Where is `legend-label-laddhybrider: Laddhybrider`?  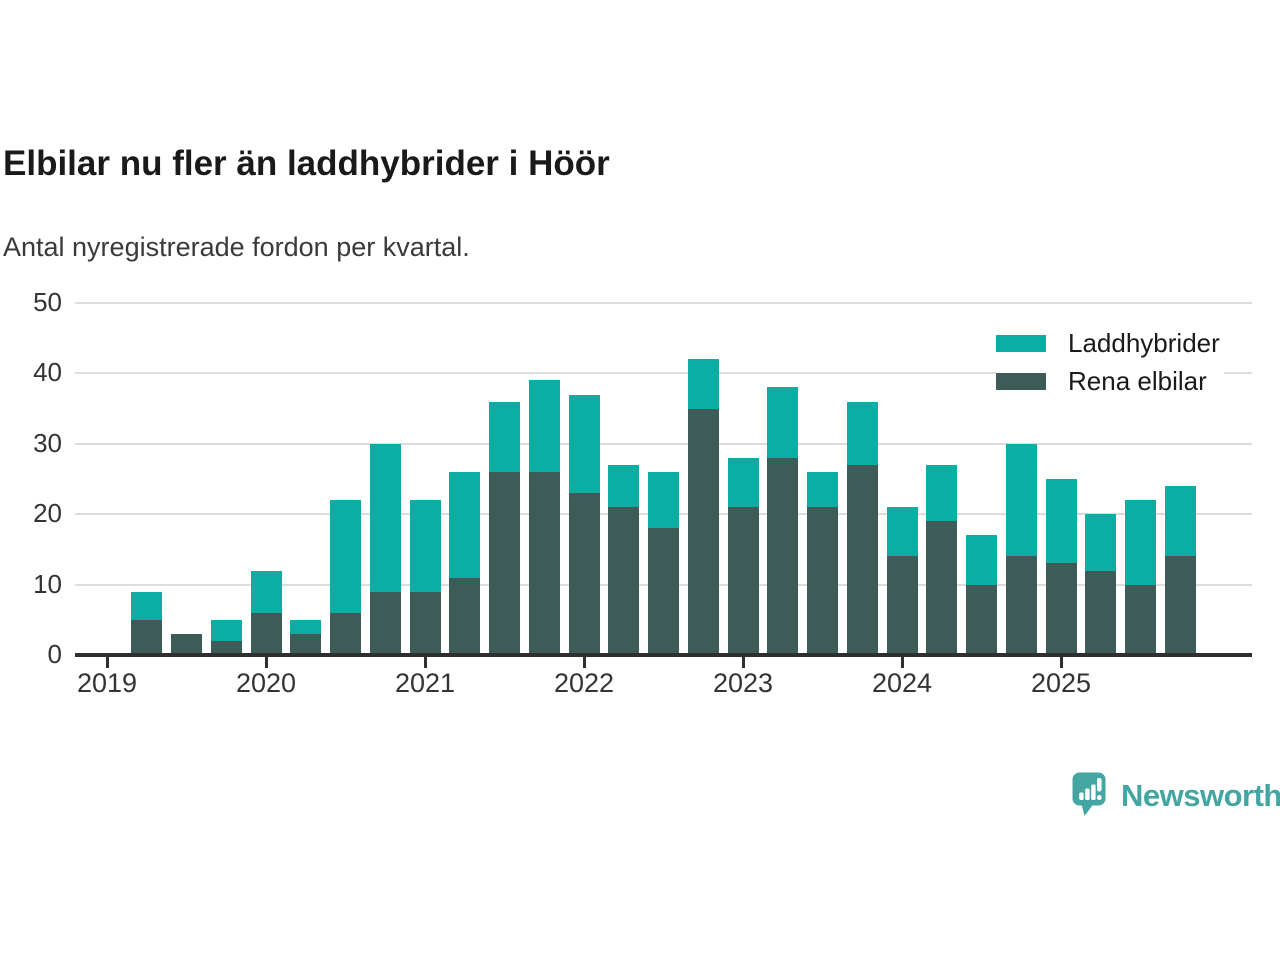 legend-label-laddhybrider: Laddhybrider is located at coordinates (1144, 342).